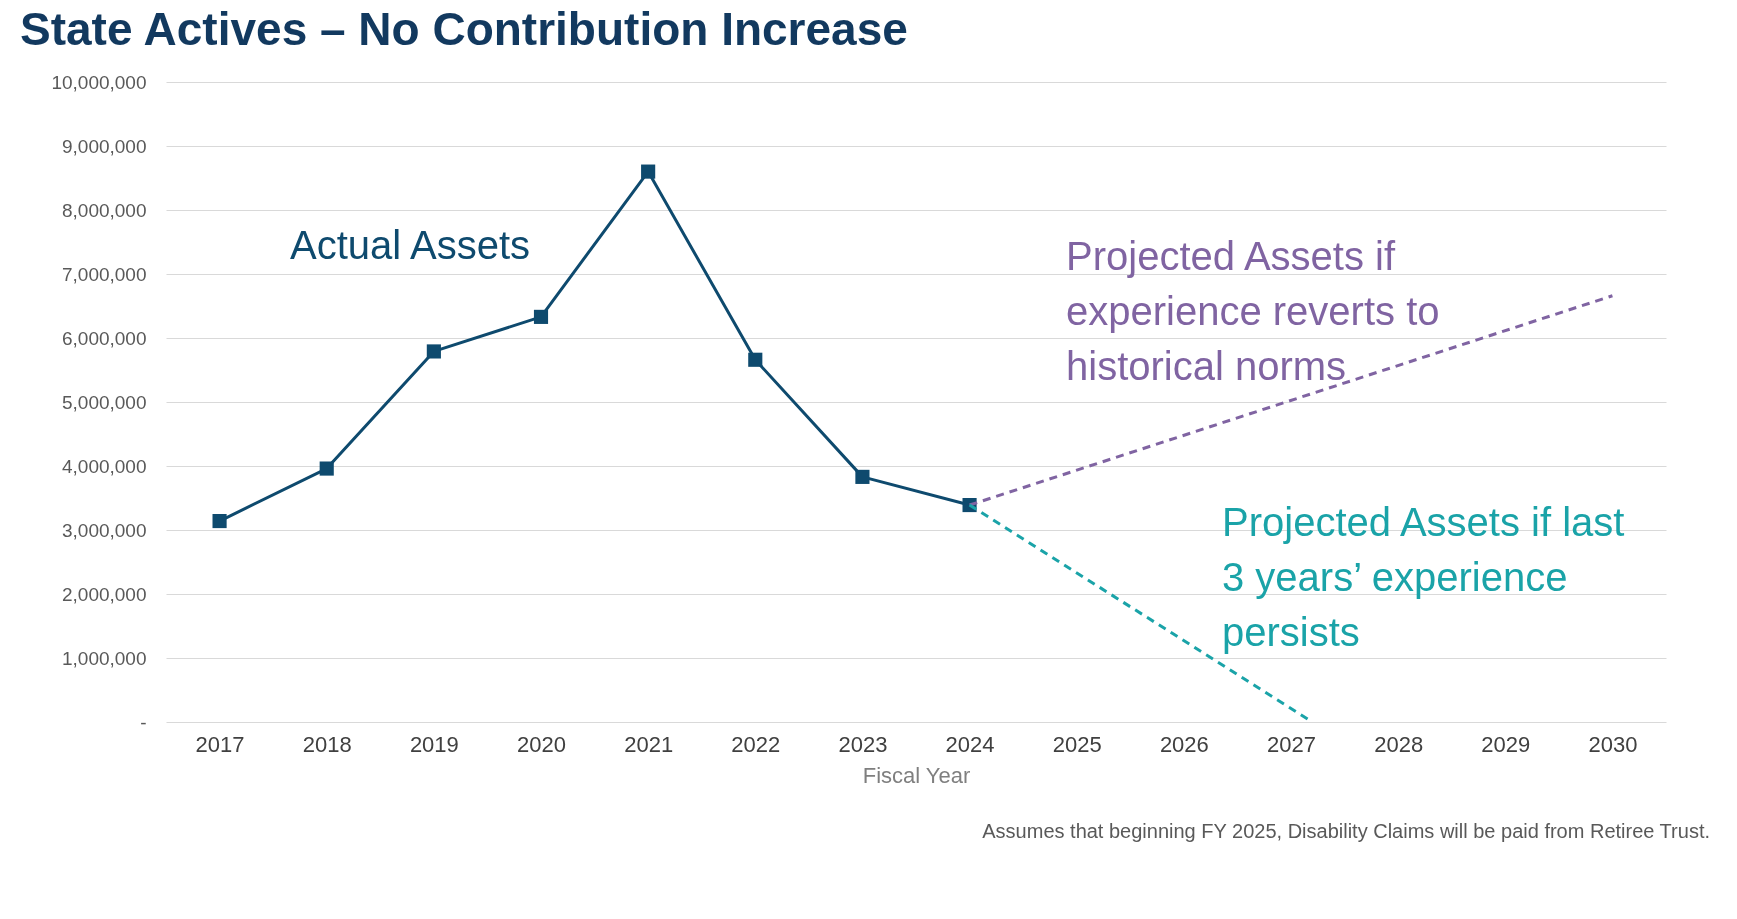 This screenshot has width=1737, height=919. What do you see at coordinates (104, 210) in the screenshot?
I see `y-tick-label: 8,000,000` at bounding box center [104, 210].